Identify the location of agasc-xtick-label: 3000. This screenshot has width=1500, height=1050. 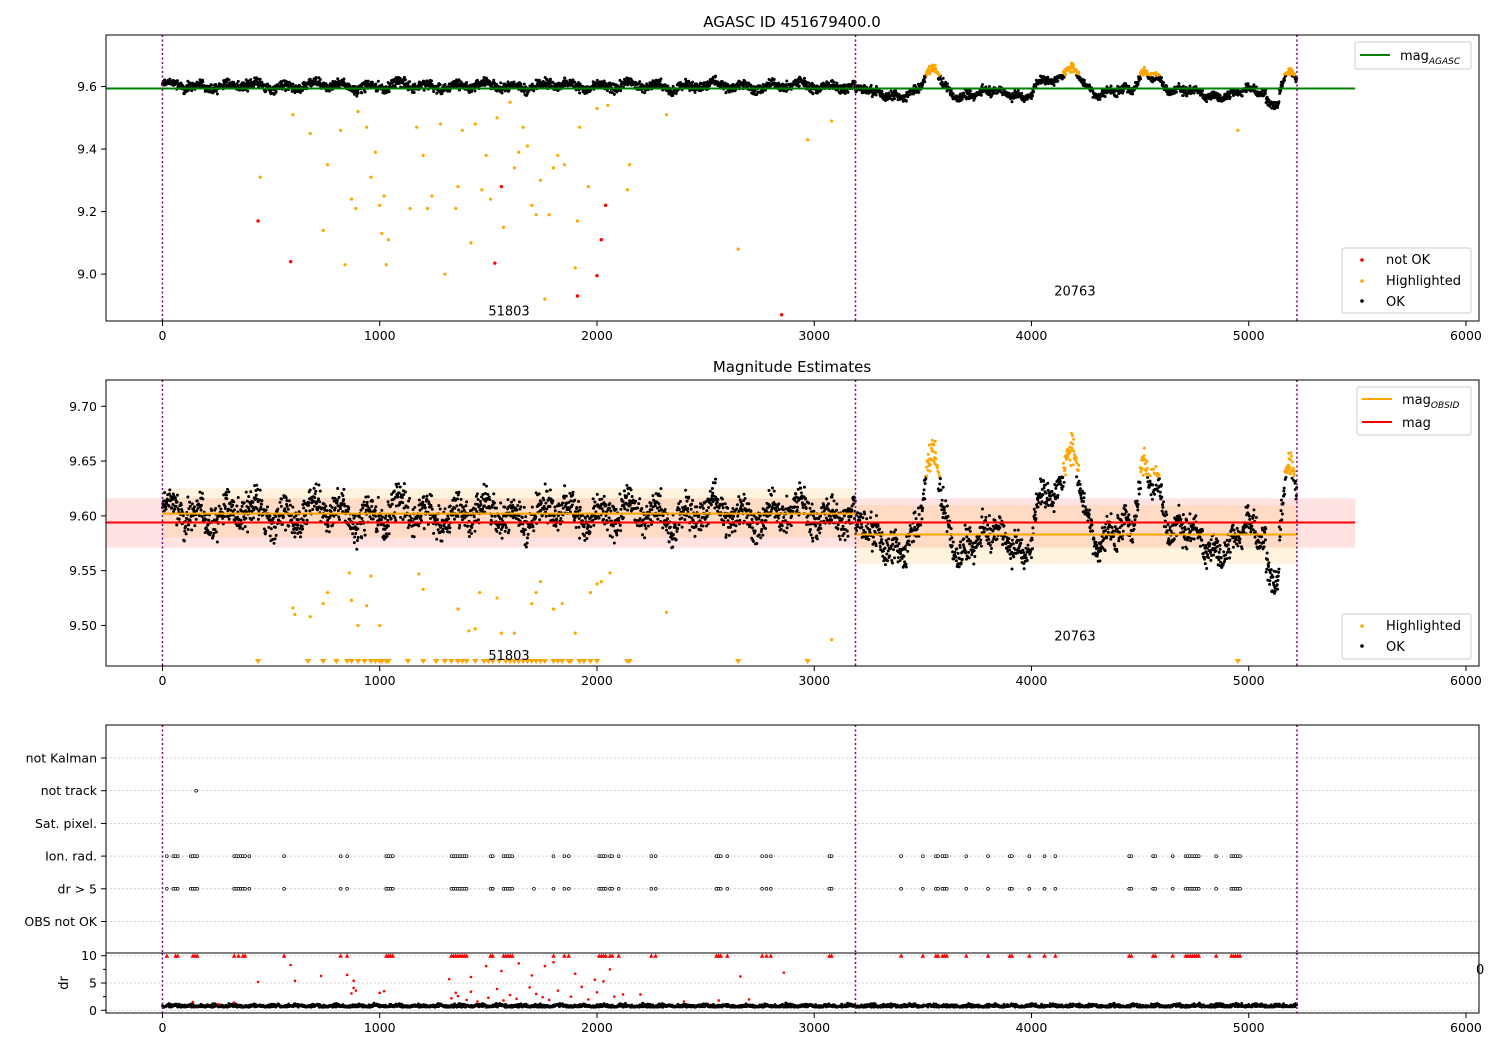
(814, 335).